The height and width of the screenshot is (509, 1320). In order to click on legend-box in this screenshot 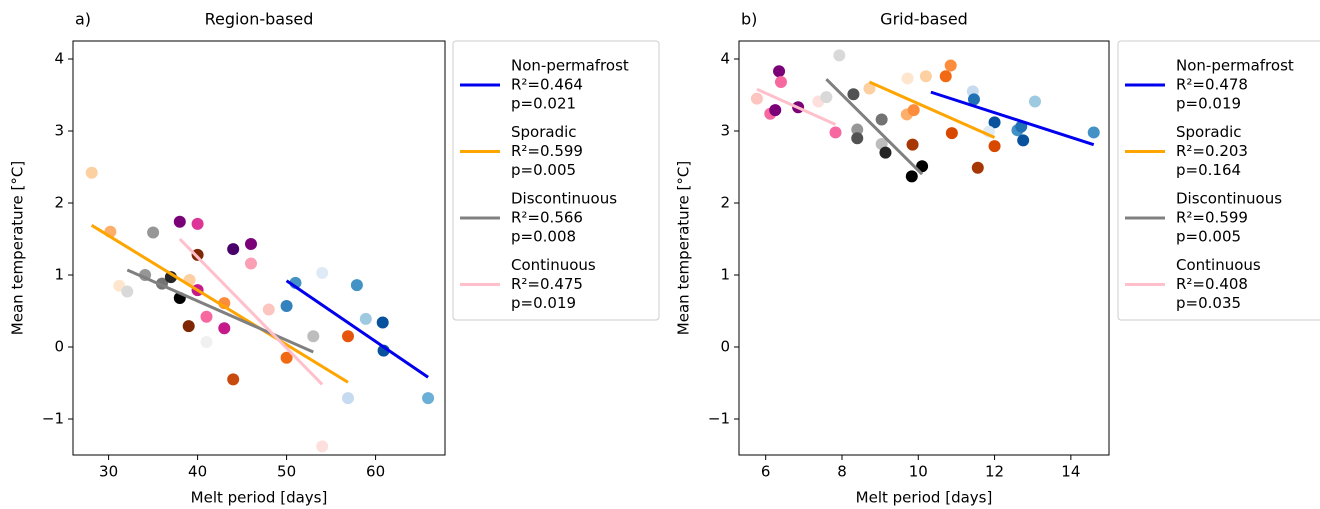, I will do `click(1218, 180)`.